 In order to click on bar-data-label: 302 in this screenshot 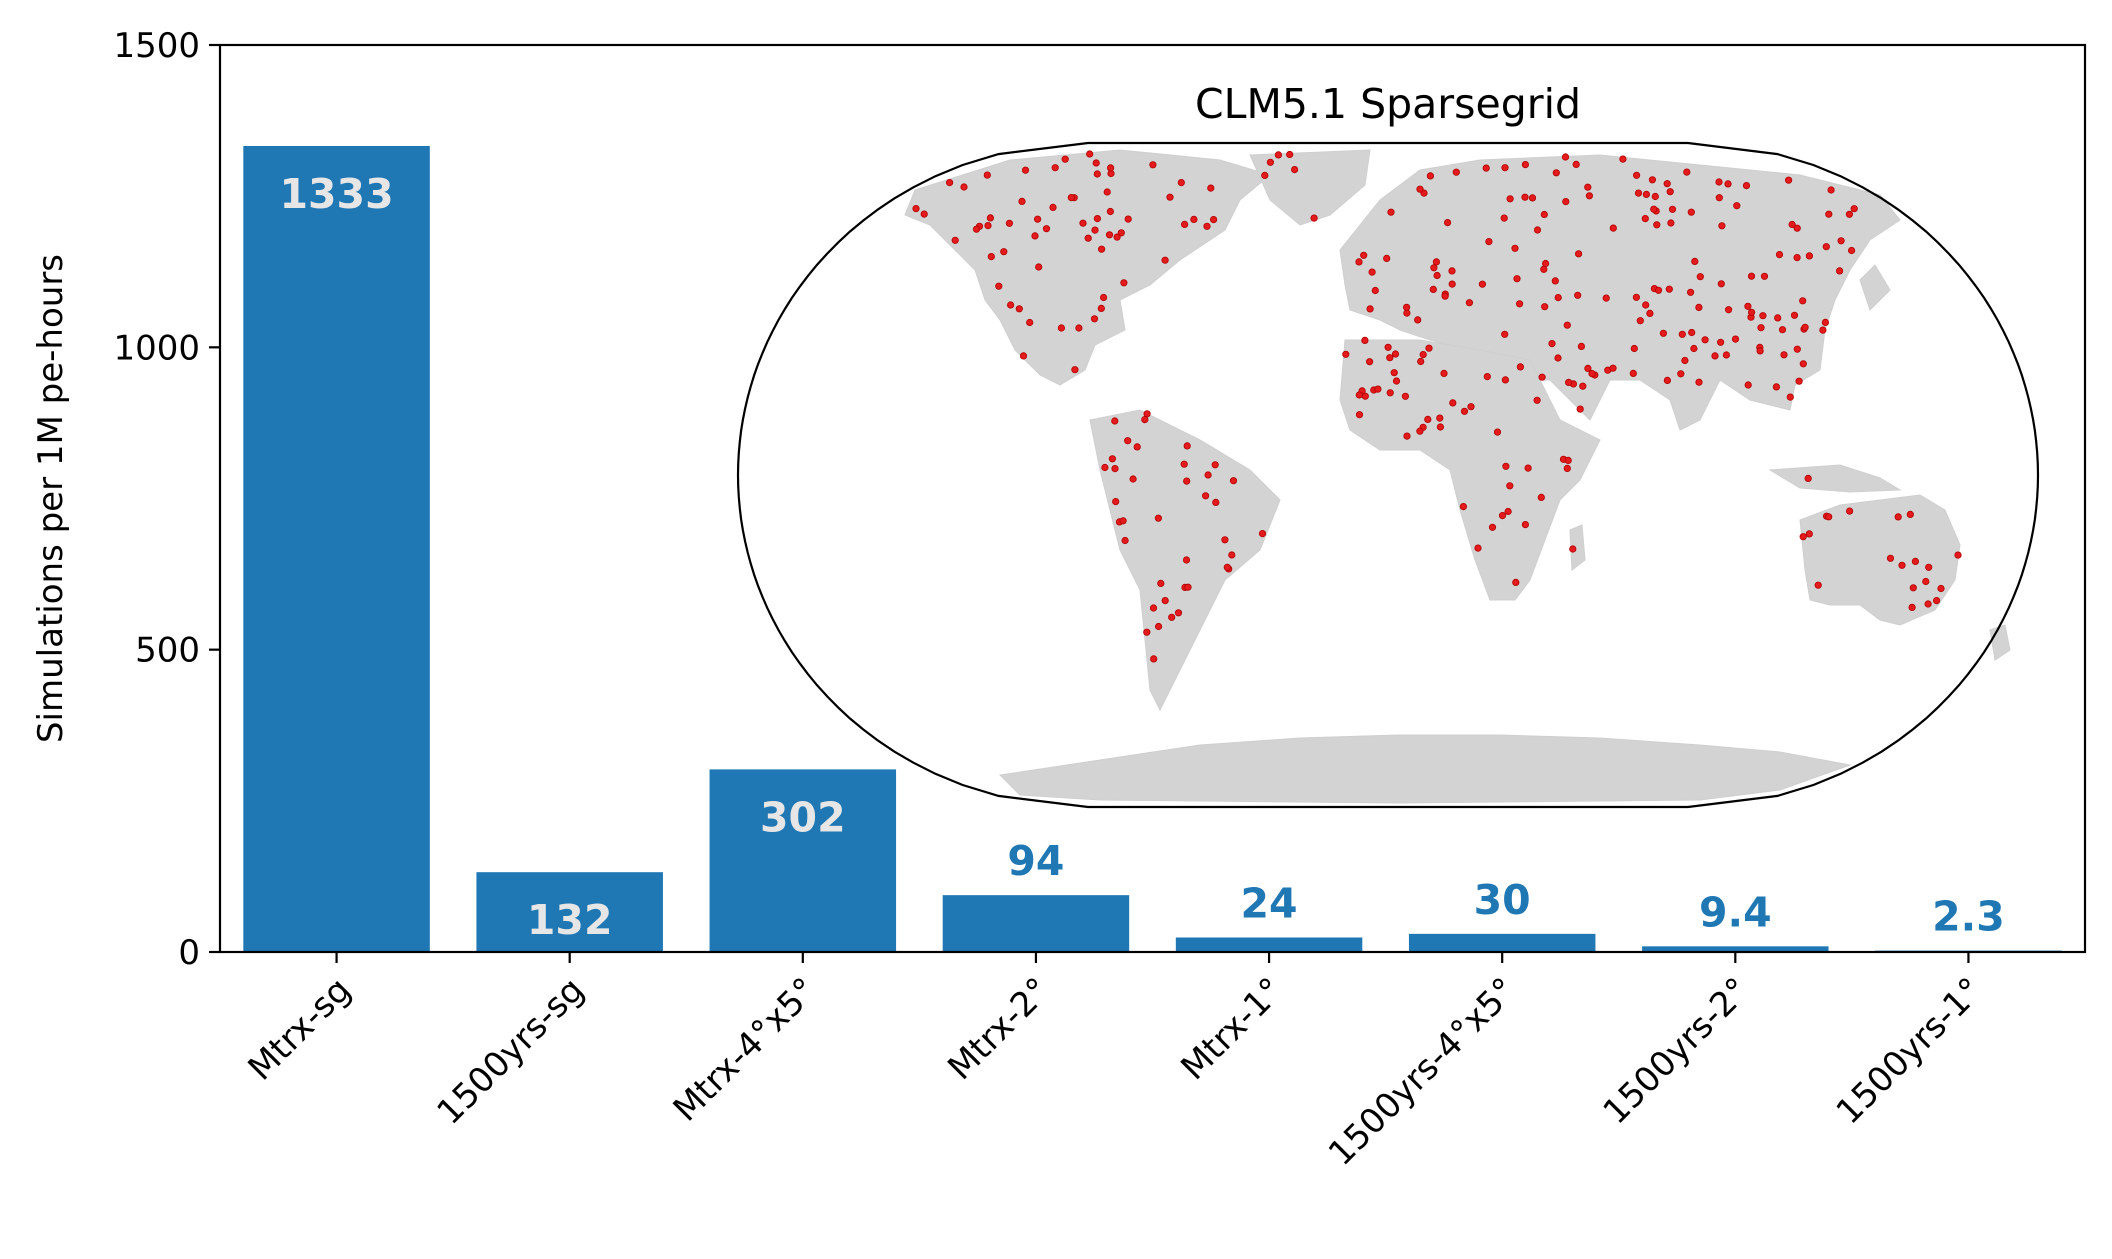, I will do `click(803, 817)`.